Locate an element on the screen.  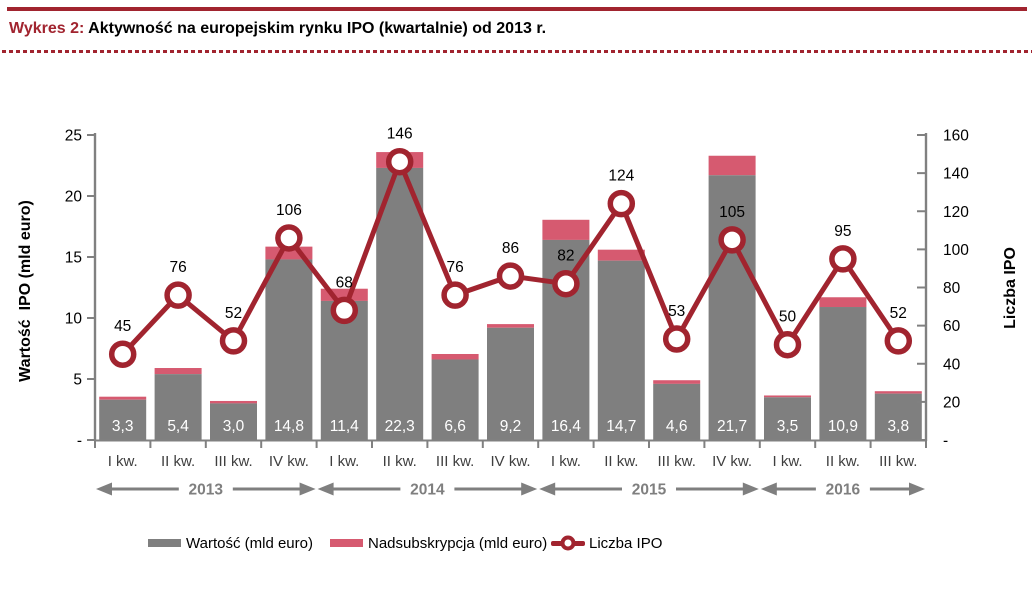
legend-item-oversubscription: Nadsubskrypcja (mld euro) is located at coordinates (438, 543).